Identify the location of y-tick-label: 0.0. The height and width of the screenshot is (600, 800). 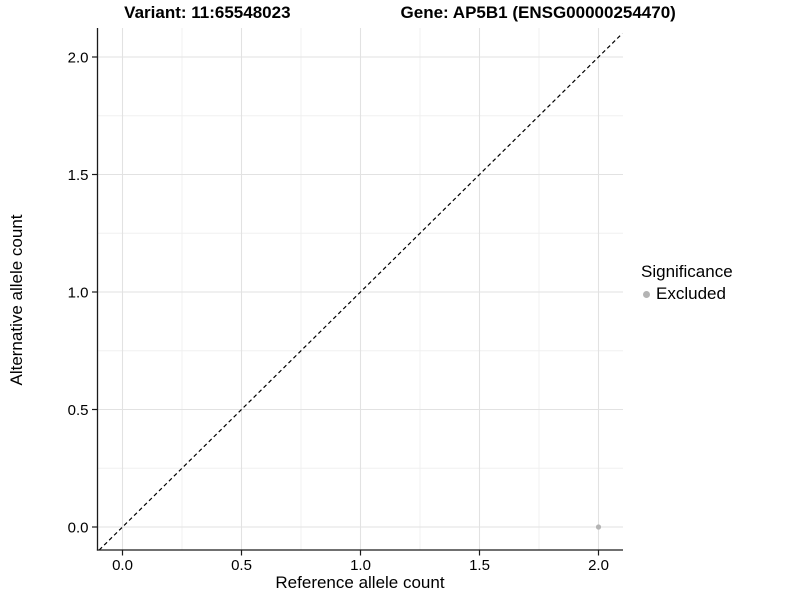
(78, 528).